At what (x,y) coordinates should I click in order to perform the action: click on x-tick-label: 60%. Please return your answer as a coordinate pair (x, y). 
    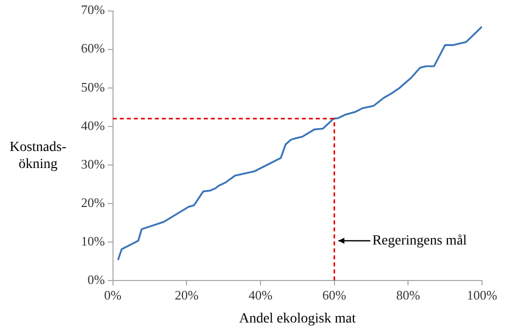
    Looking at the image, I should click on (334, 295).